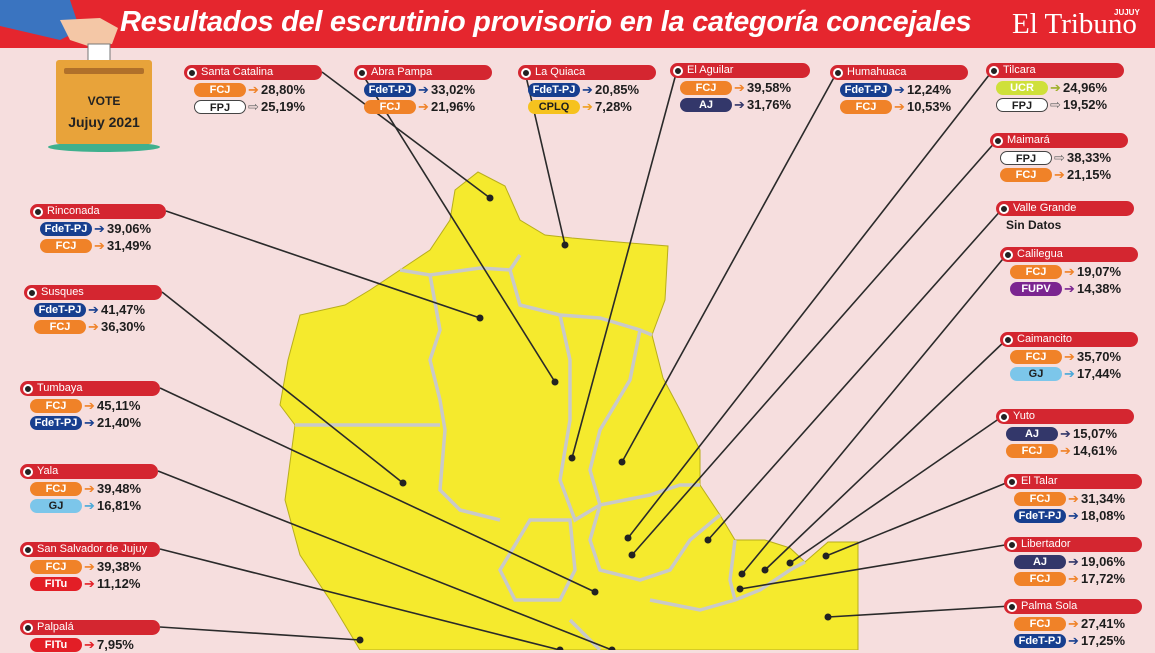  What do you see at coordinates (385, 560) in the screenshot?
I see `leader-line-yala` at bounding box center [385, 560].